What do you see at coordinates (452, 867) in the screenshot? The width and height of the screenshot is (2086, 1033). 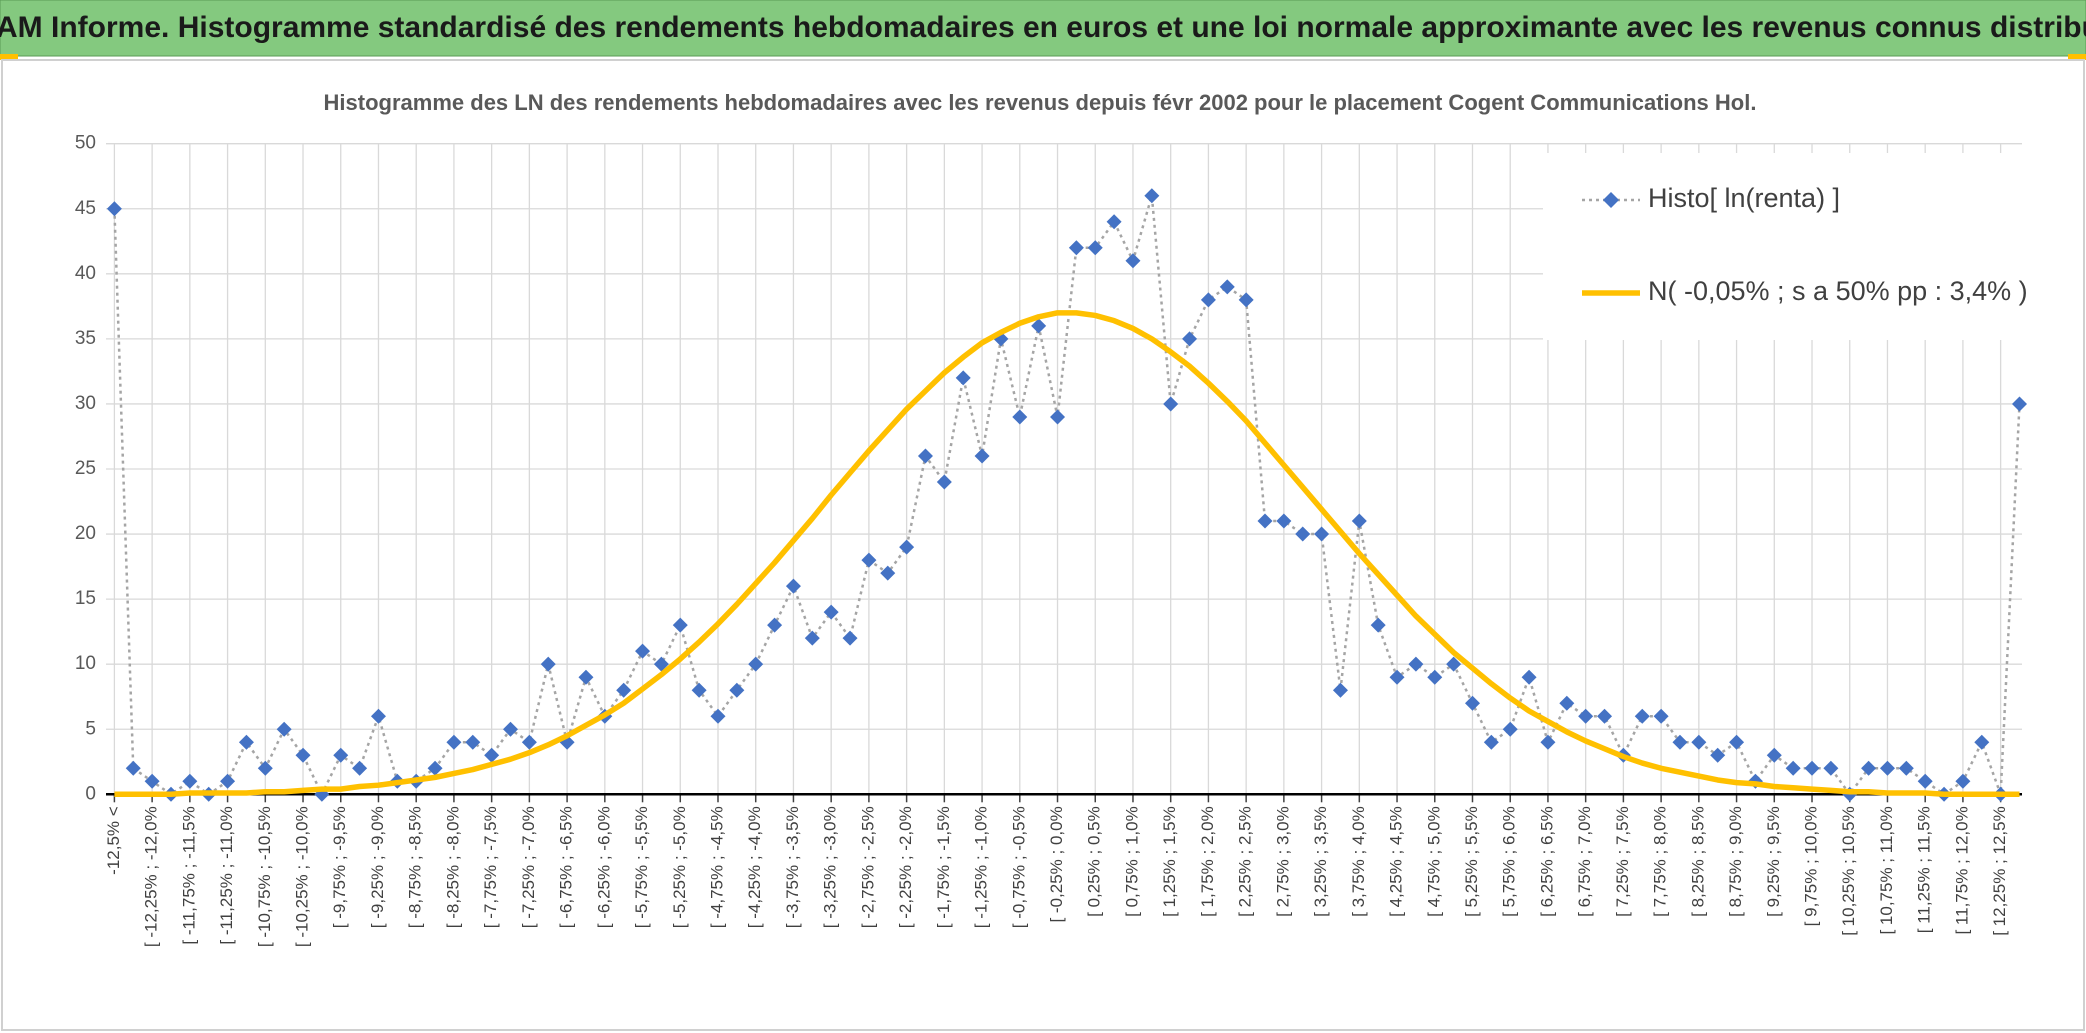 I see `x-tick-label: [ -8,25% ; -8,0%` at bounding box center [452, 867].